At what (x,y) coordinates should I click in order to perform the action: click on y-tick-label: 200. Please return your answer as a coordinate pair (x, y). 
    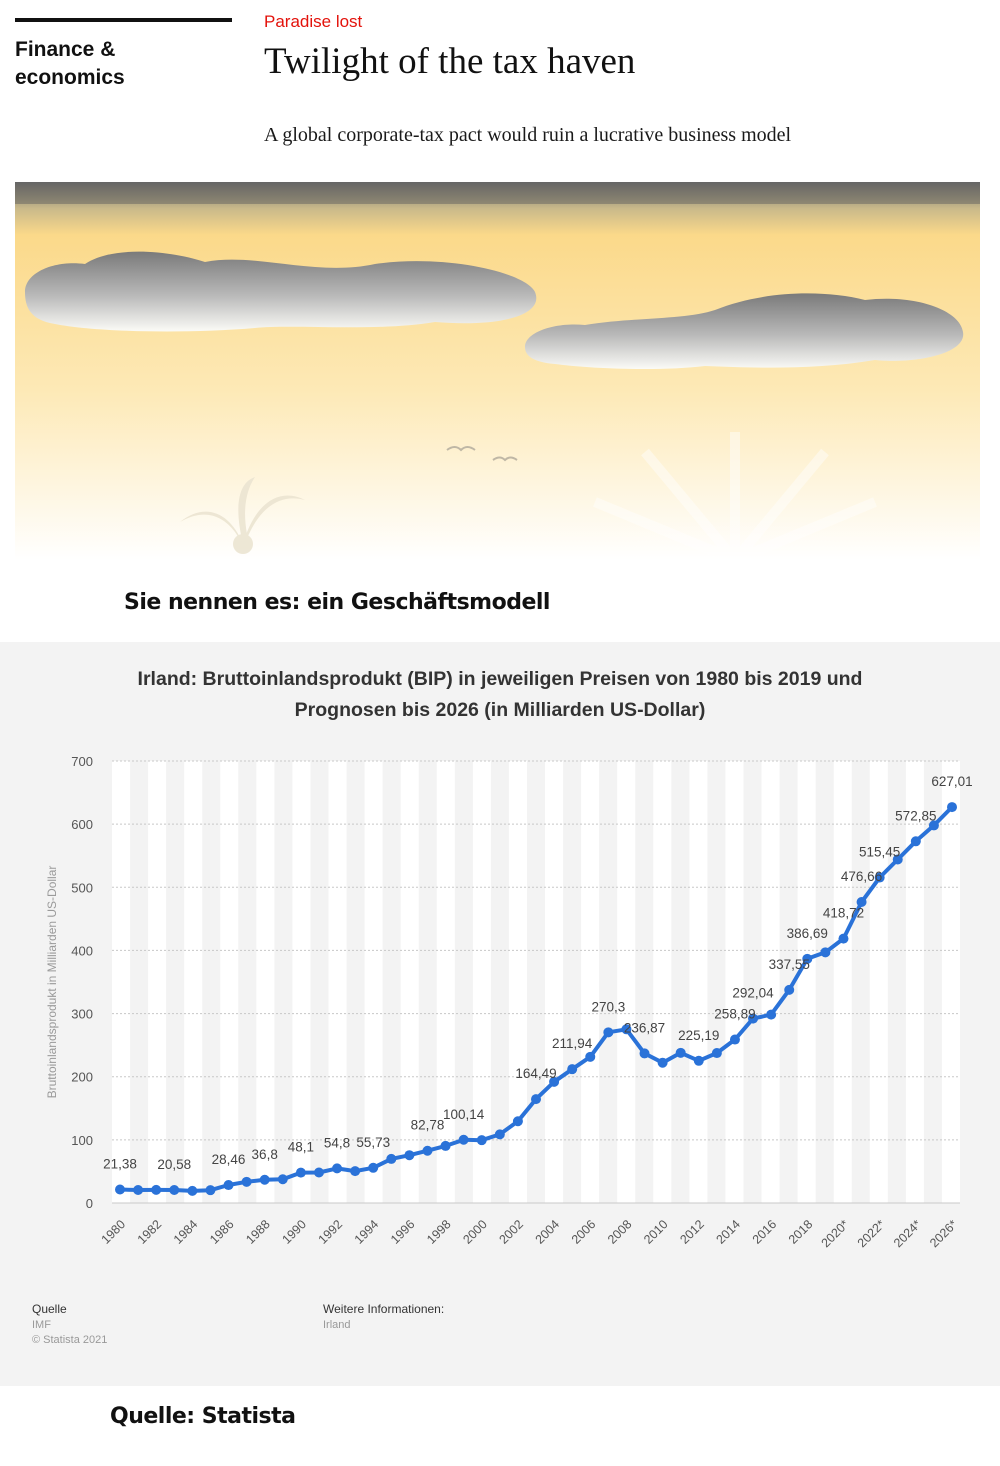
    Looking at the image, I should click on (82, 1077).